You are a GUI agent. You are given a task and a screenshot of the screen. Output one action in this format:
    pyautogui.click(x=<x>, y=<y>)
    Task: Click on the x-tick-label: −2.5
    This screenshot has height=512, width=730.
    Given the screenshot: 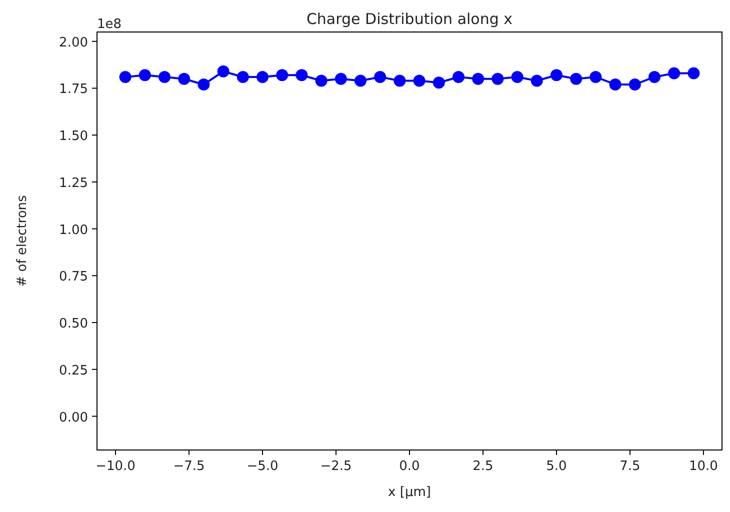 What is the action you would take?
    pyautogui.click(x=336, y=466)
    